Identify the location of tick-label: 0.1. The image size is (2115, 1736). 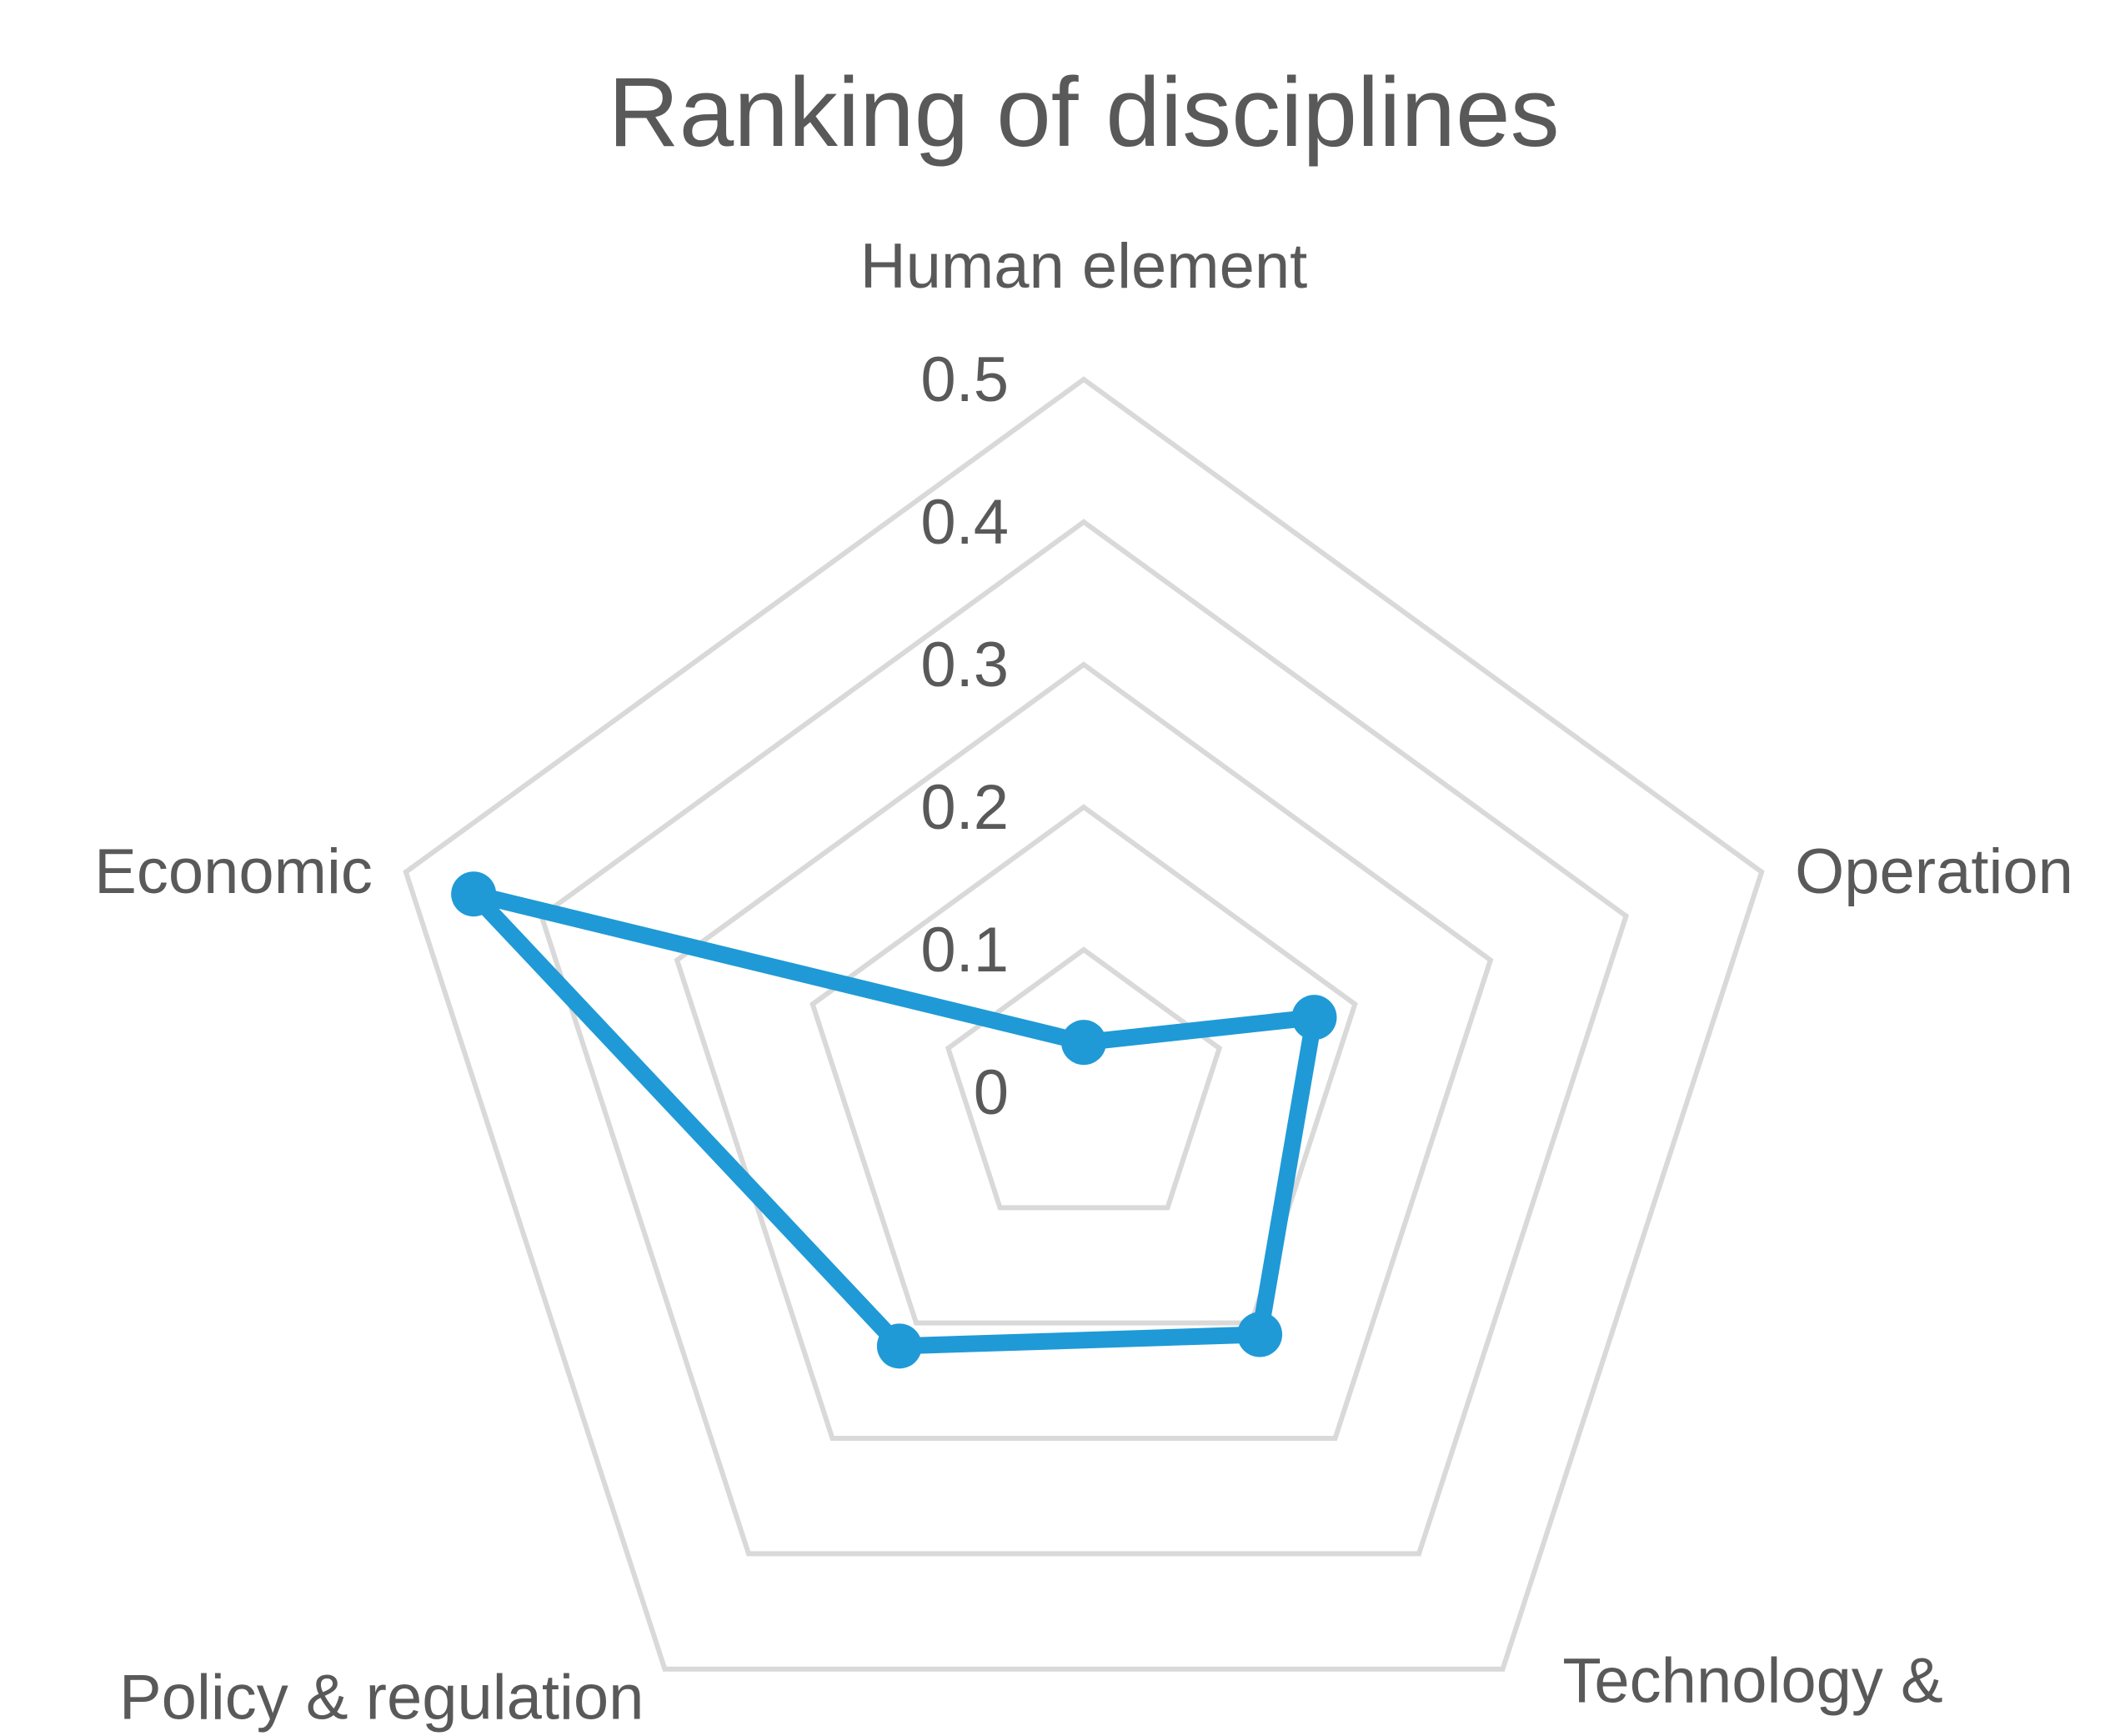
(965, 951).